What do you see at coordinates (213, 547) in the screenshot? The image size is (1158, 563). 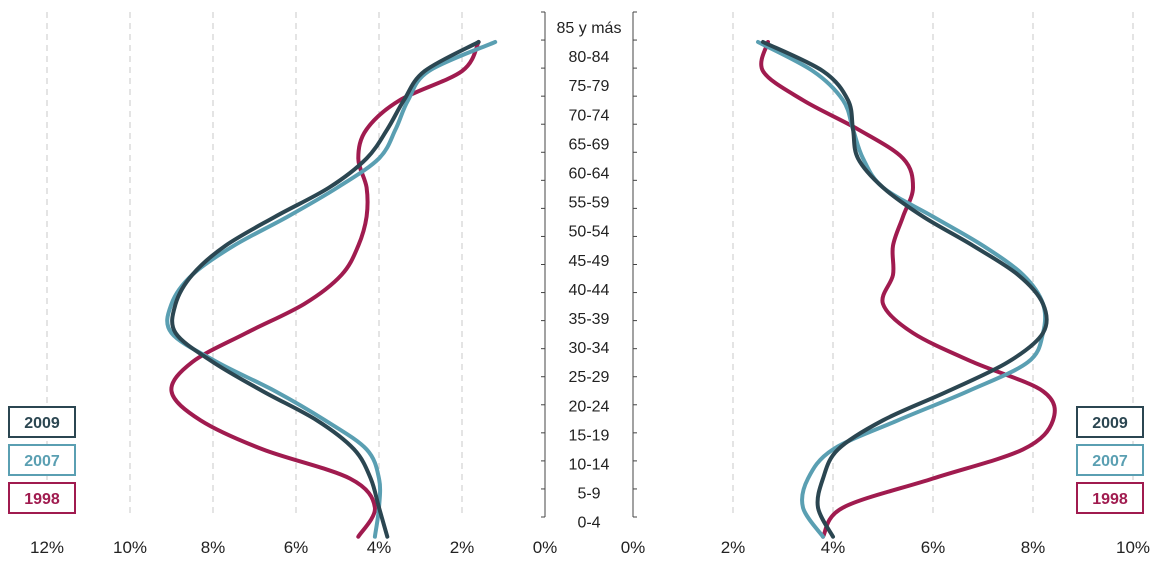 I see `x-tick-label-left: 8%` at bounding box center [213, 547].